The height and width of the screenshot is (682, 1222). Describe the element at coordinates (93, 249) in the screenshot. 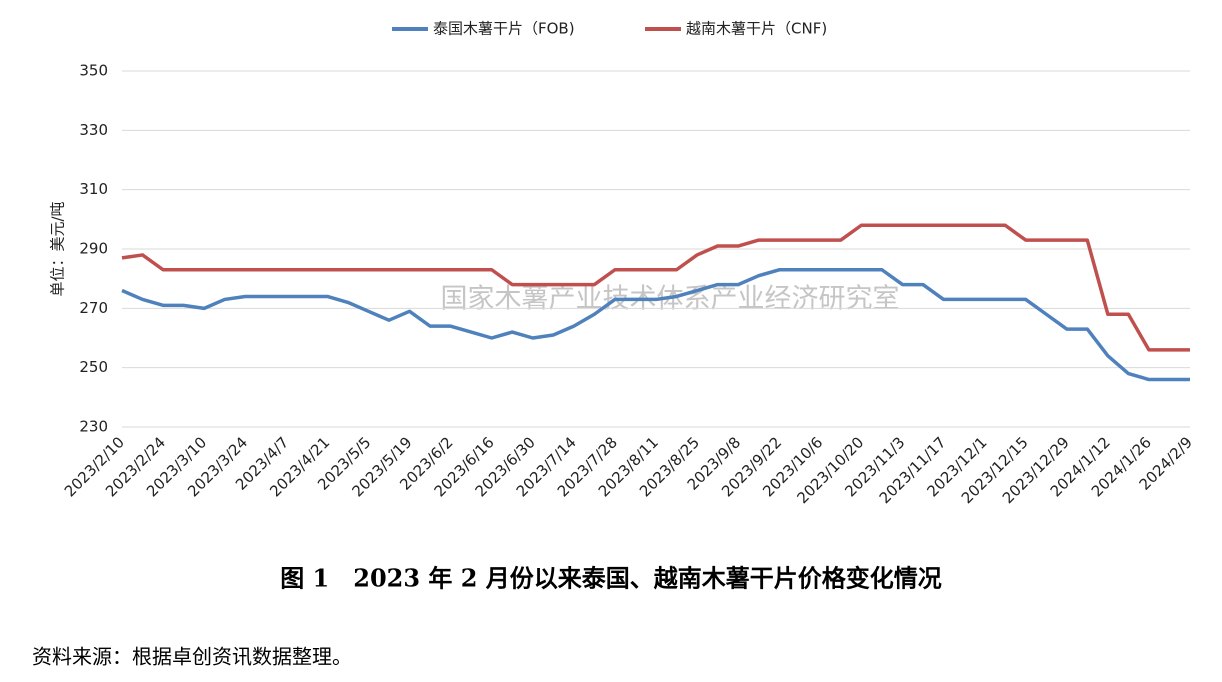

I see `y-tick-label: 290` at that location.